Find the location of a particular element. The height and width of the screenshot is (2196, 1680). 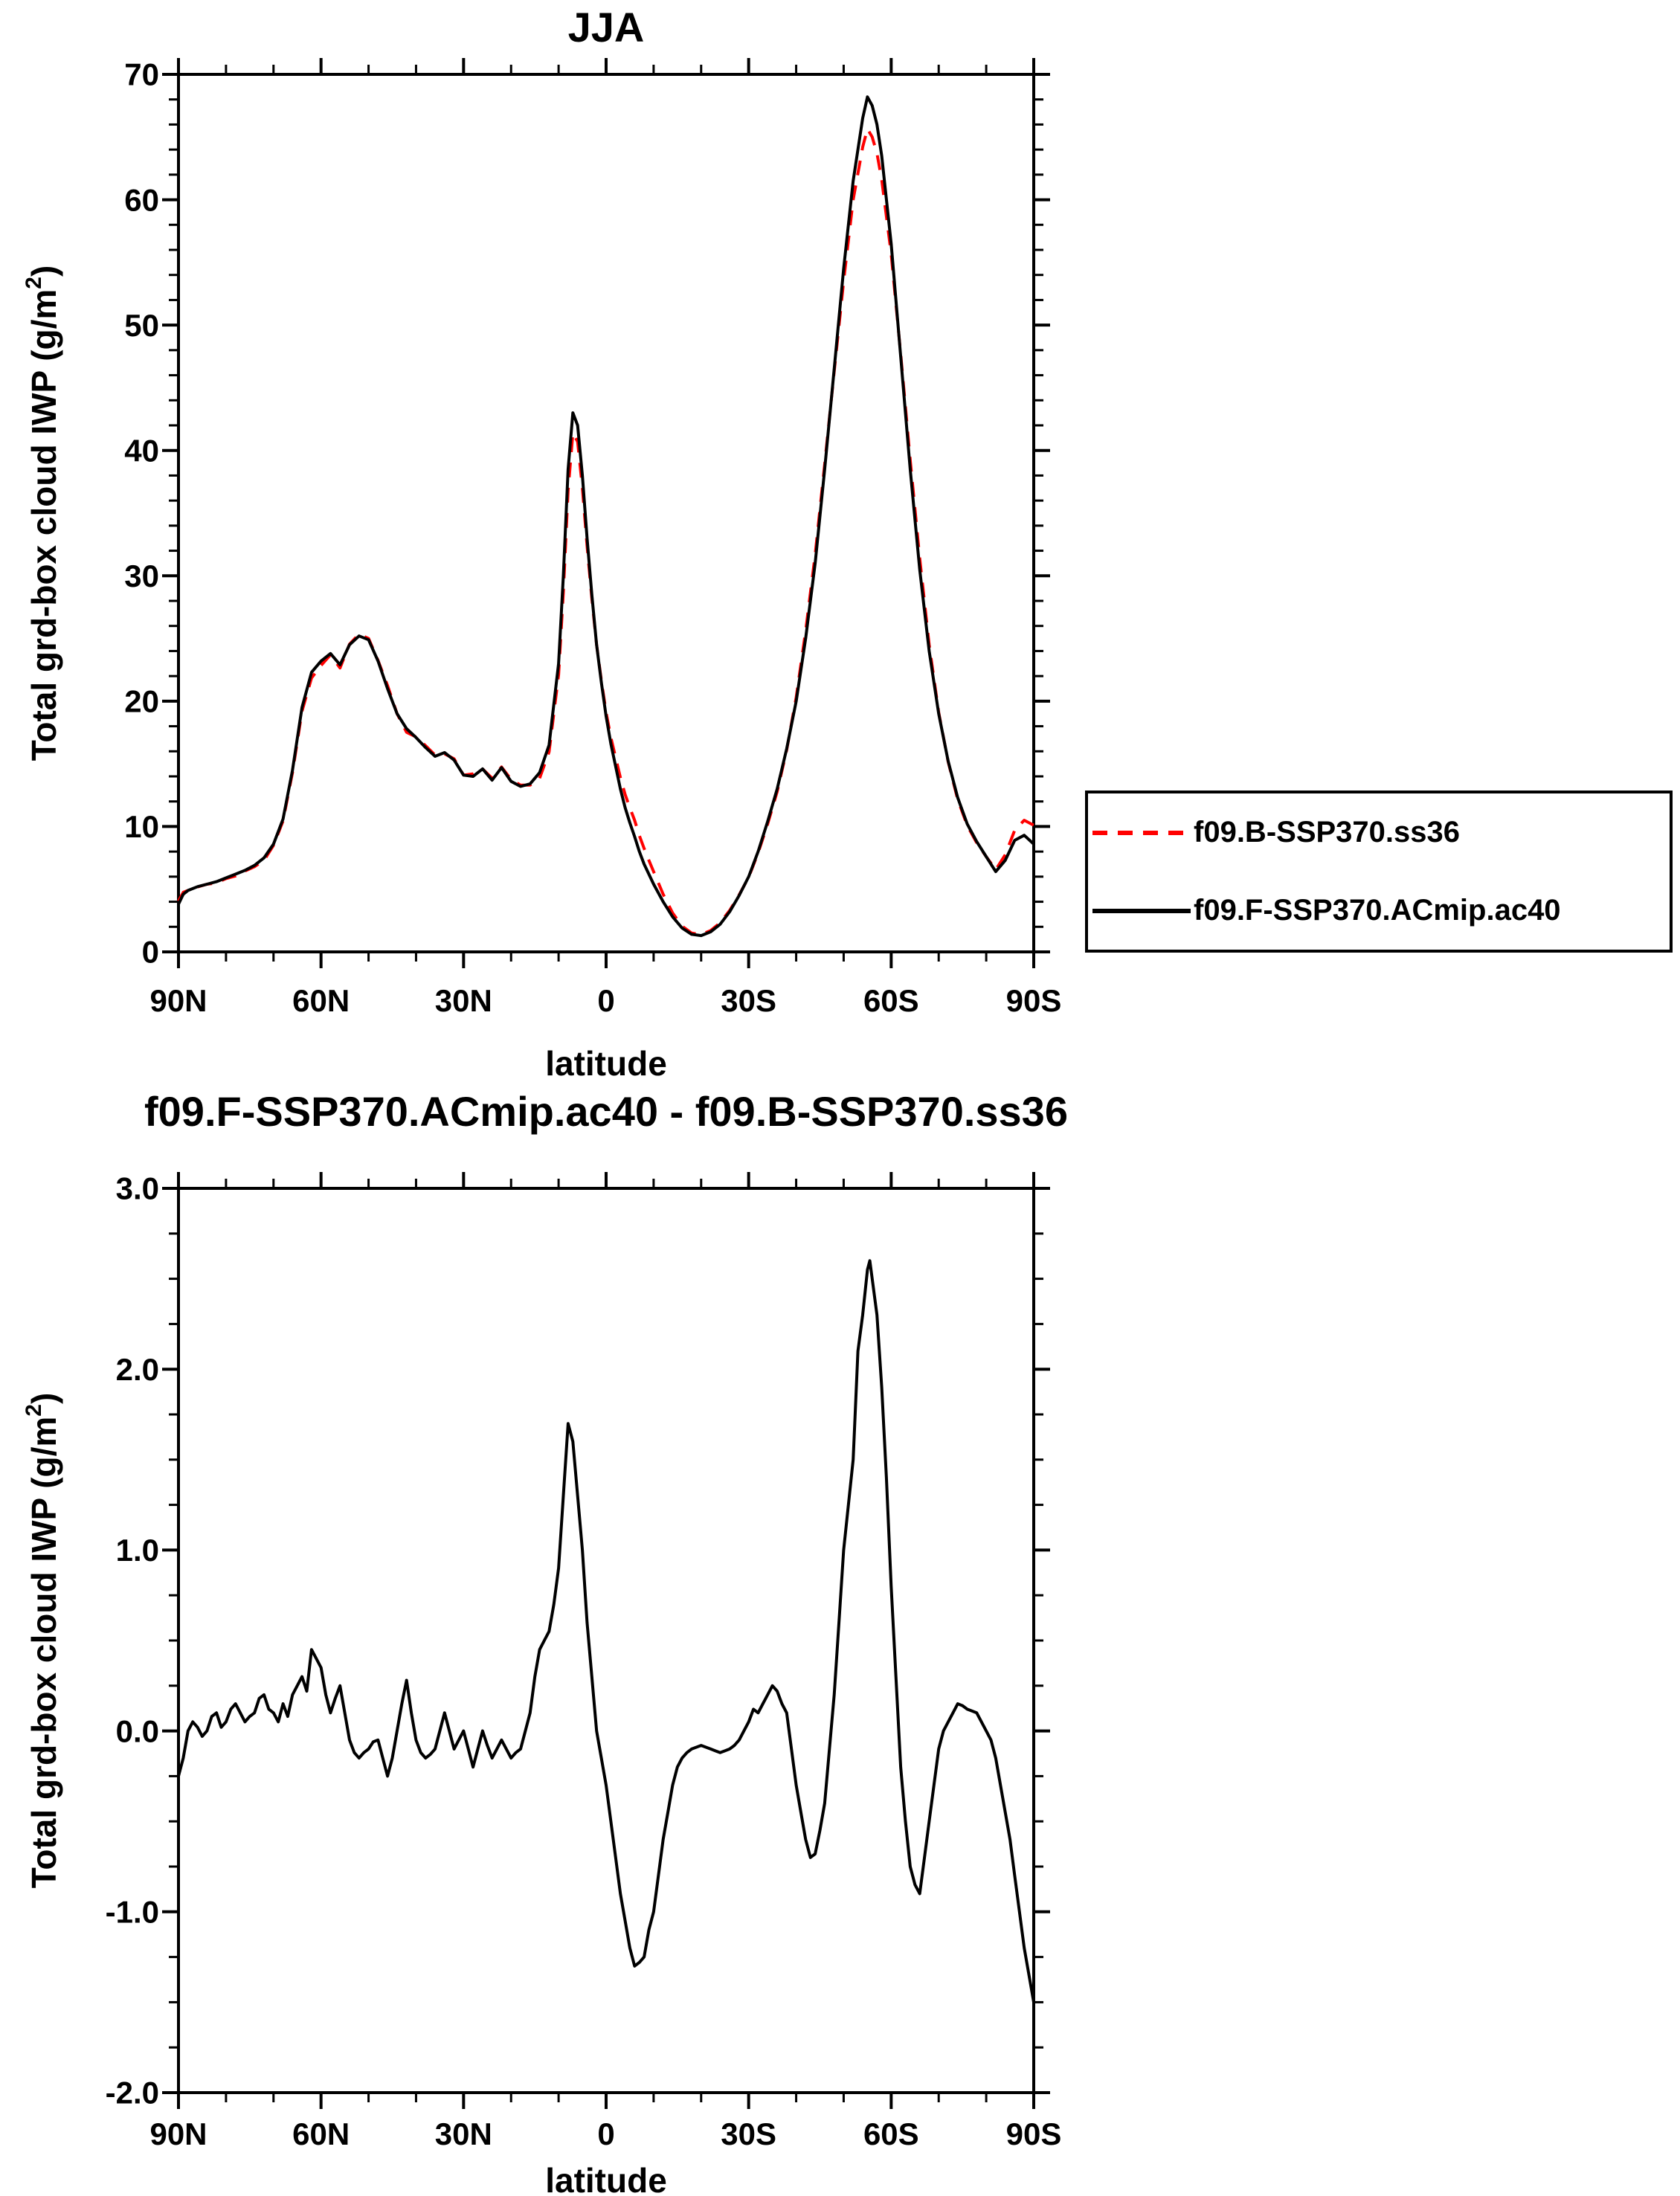

y-tick-label: 40 is located at coordinates (141, 450).